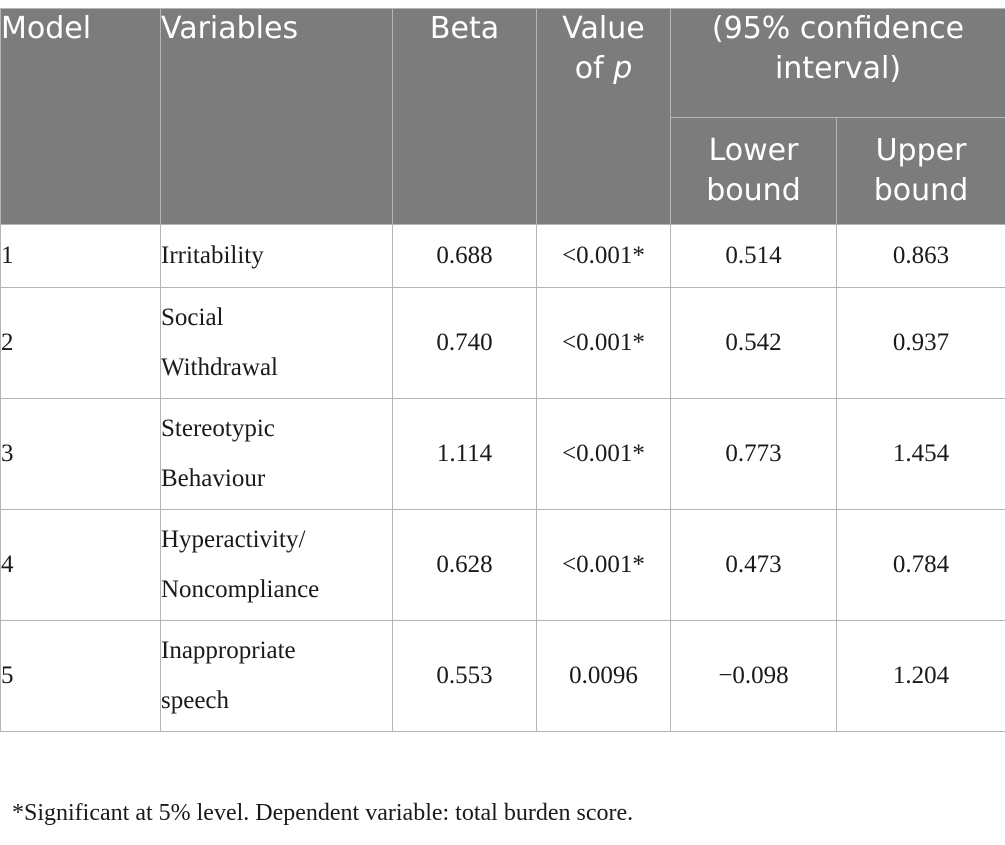 The height and width of the screenshot is (845, 1005). I want to click on header-beta: Beta, so click(464, 116).